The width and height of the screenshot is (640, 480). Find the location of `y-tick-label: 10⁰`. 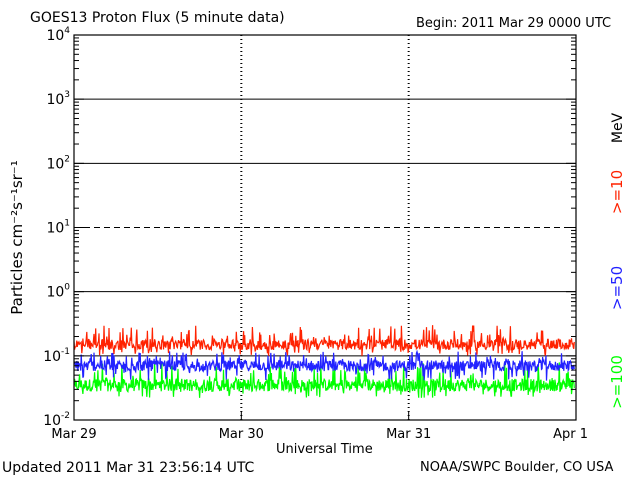

y-tick-label: 10⁰ is located at coordinates (58, 292).